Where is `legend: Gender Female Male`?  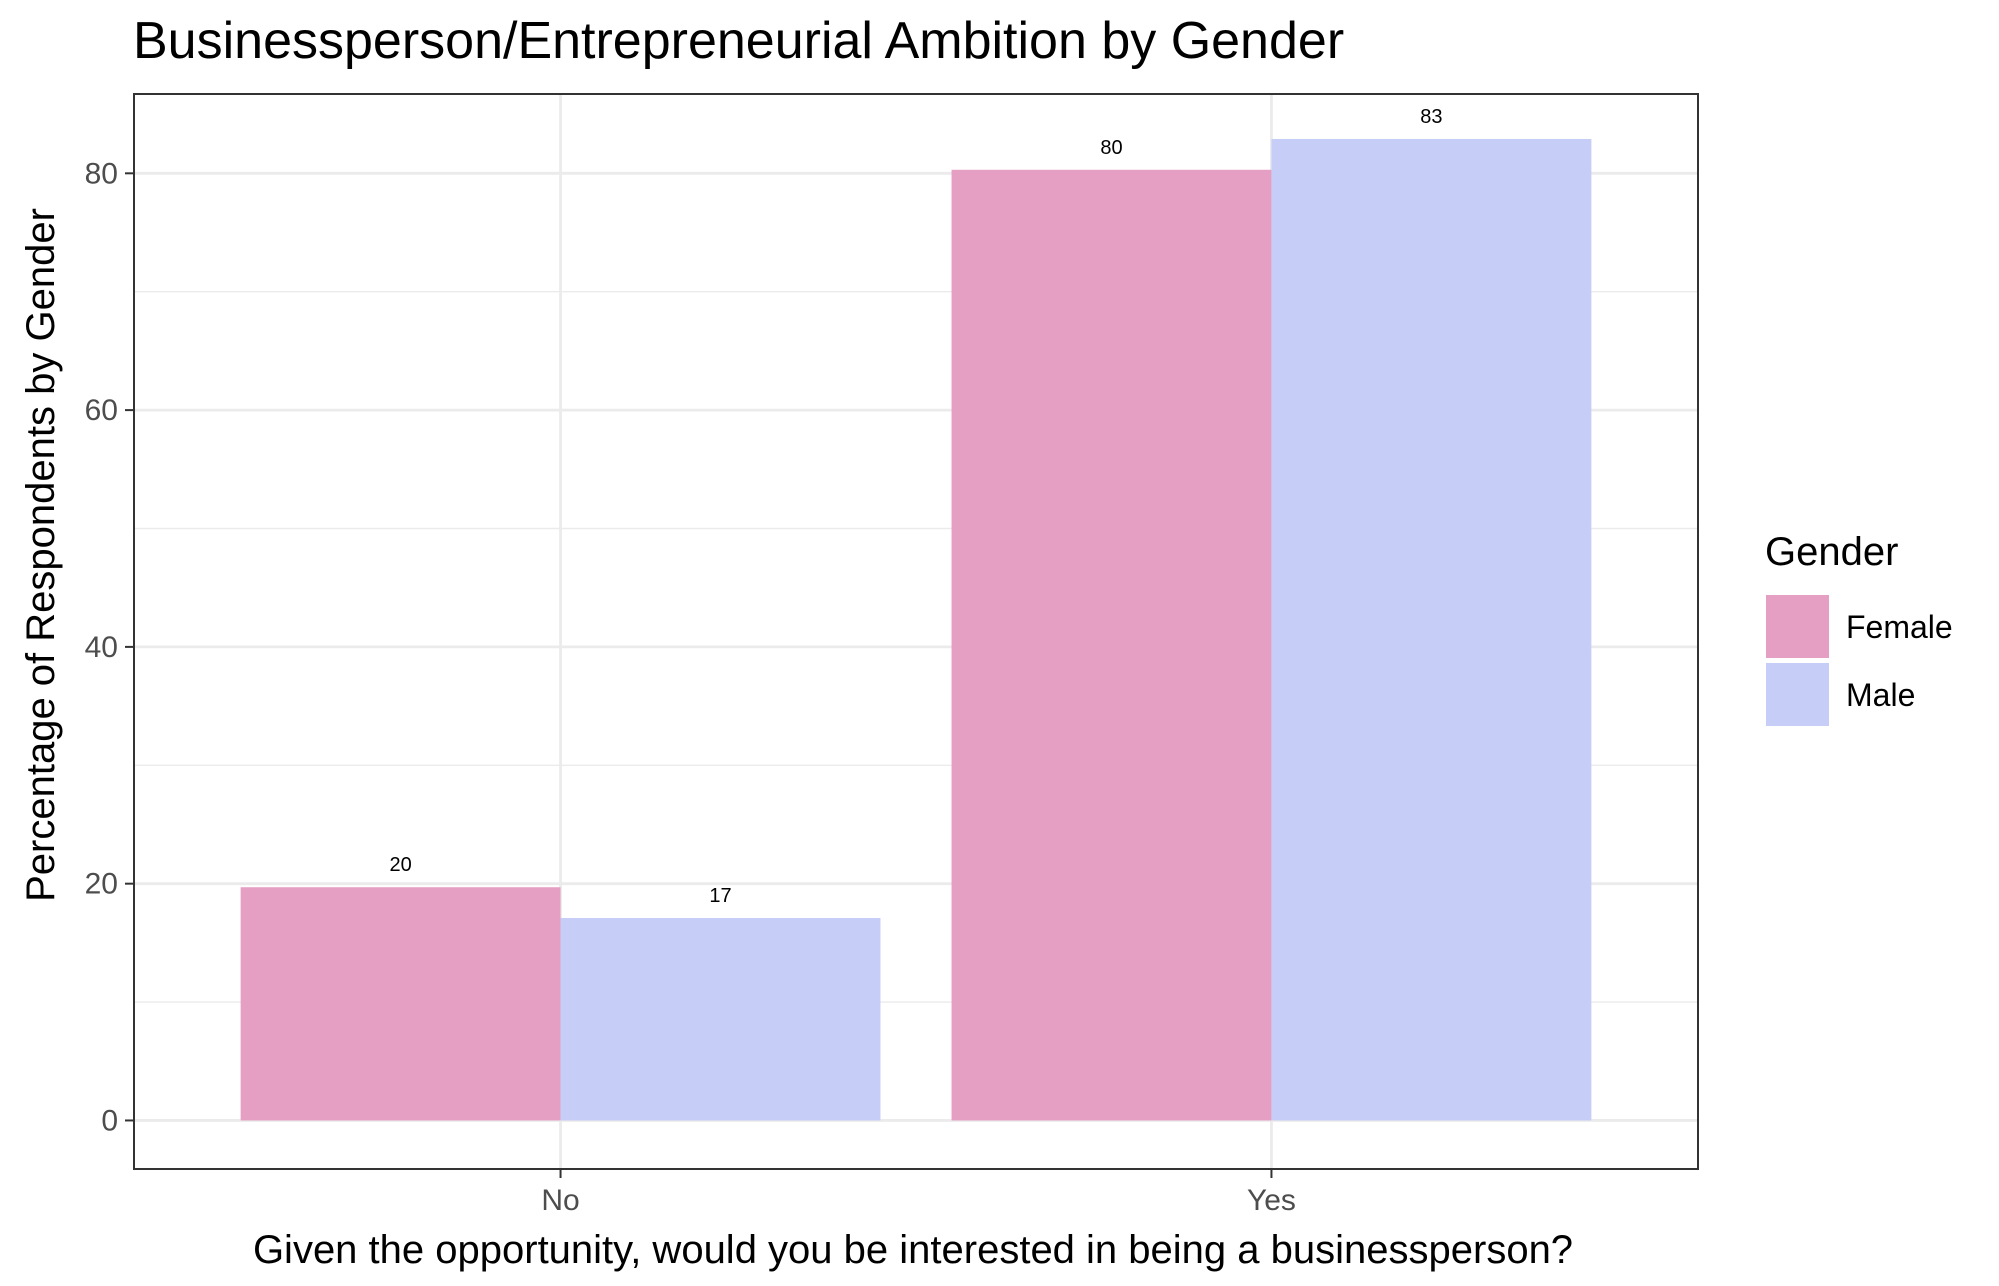 legend: Gender Female Male is located at coordinates (1859, 628).